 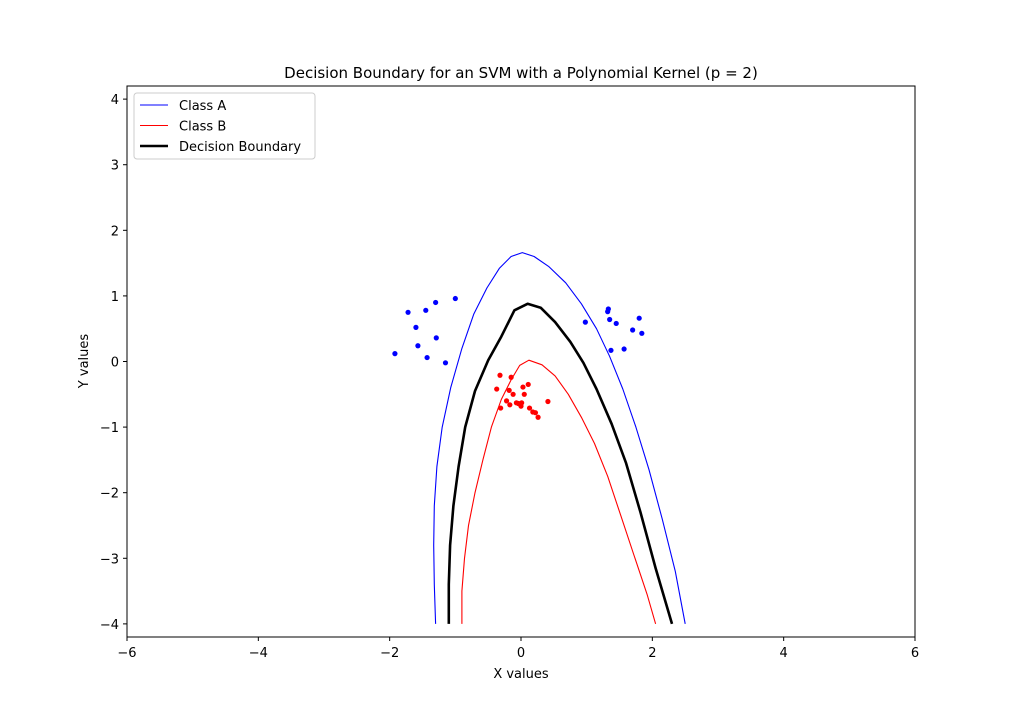 I want to click on y-tick-label: 1, so click(x=115, y=297).